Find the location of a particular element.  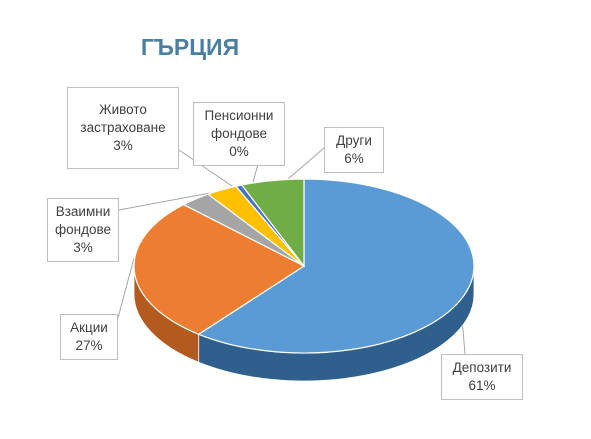

label-life-insurance: Живото застраховане 3% is located at coordinates (123, 128).